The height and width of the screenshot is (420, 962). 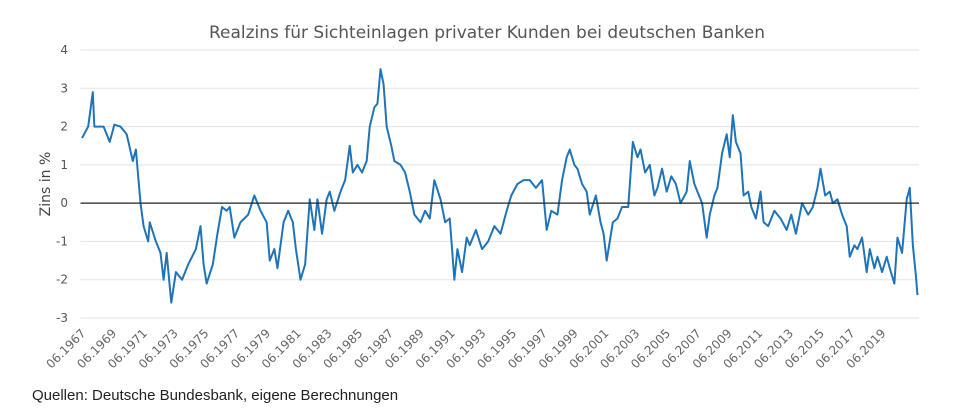 What do you see at coordinates (46, 184) in the screenshot?
I see `y-axis-label: Zins in %` at bounding box center [46, 184].